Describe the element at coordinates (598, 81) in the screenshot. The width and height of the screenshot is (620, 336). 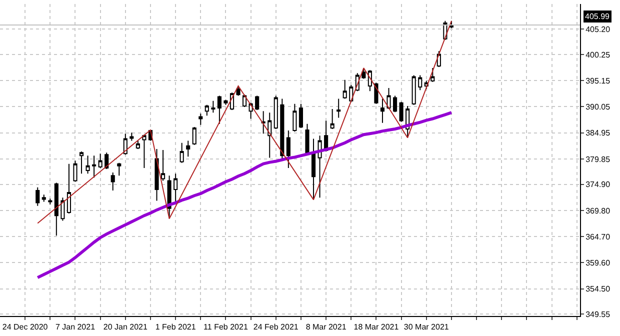
I see `y-tick-label: 395.15` at that location.